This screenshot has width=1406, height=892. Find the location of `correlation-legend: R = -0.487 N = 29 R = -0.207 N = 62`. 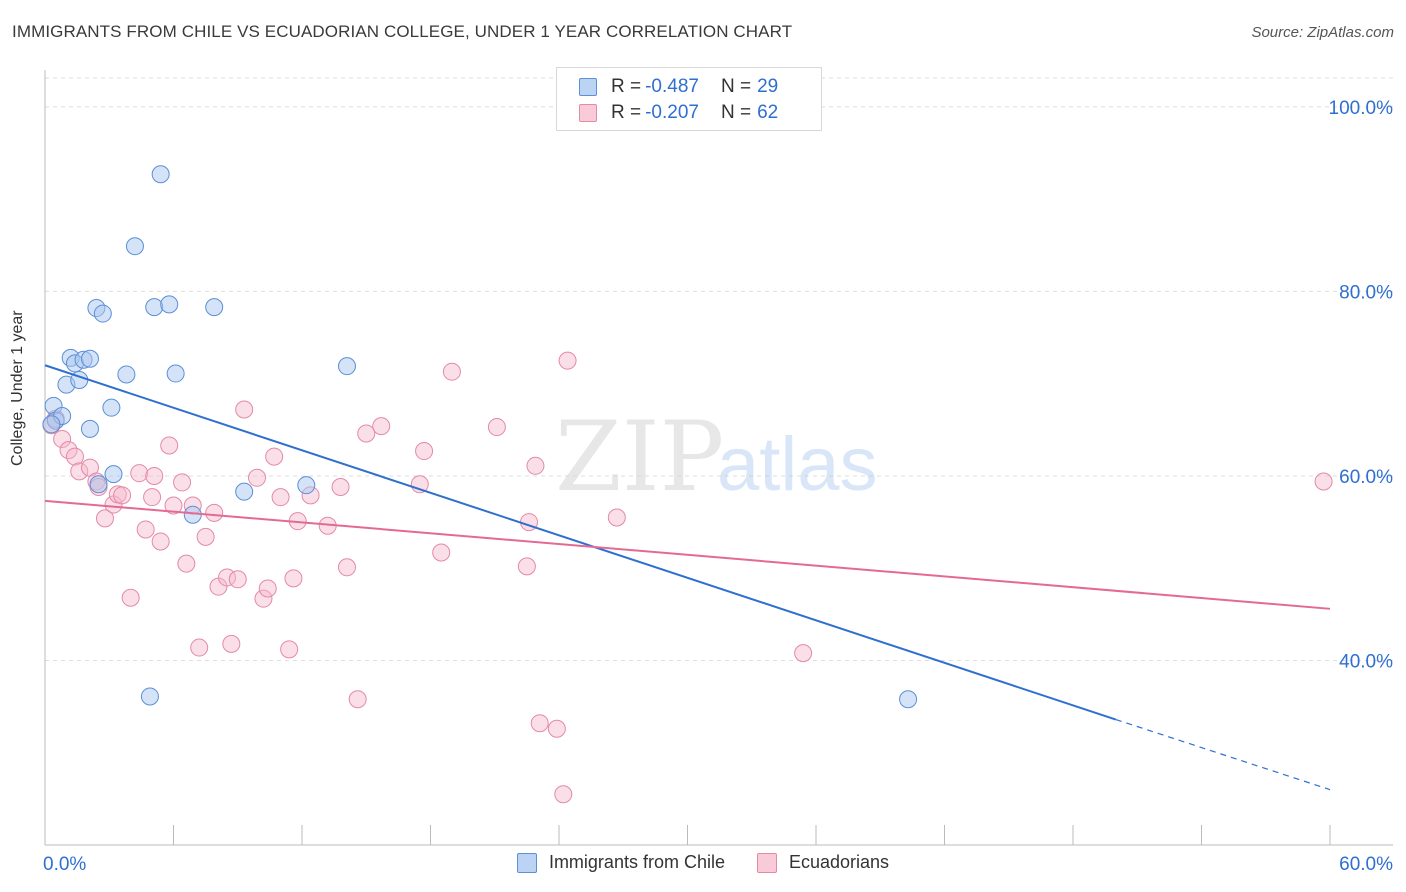

correlation-legend: R = -0.487 N = 29 R = -0.207 N = 62 is located at coordinates (689, 99).